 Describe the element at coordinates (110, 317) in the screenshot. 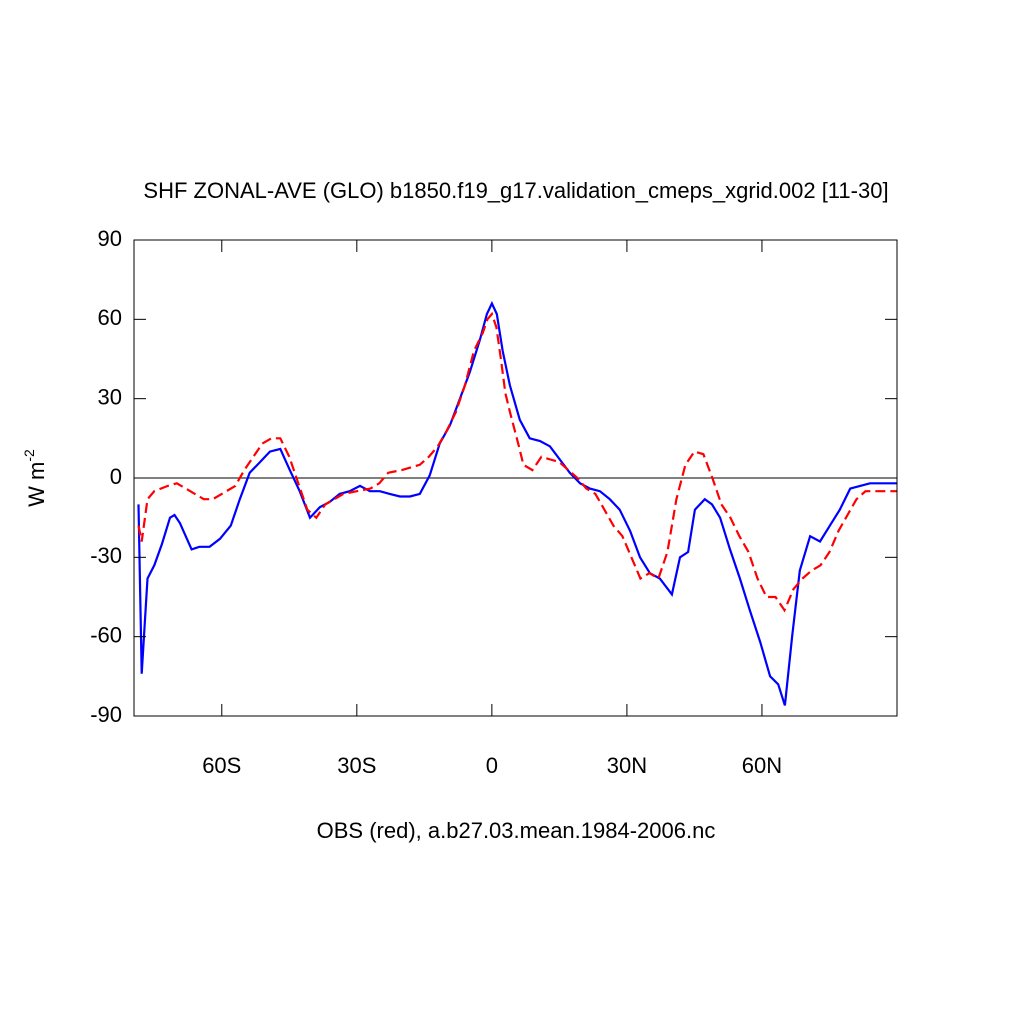

I see `y-tick-label: 60` at that location.